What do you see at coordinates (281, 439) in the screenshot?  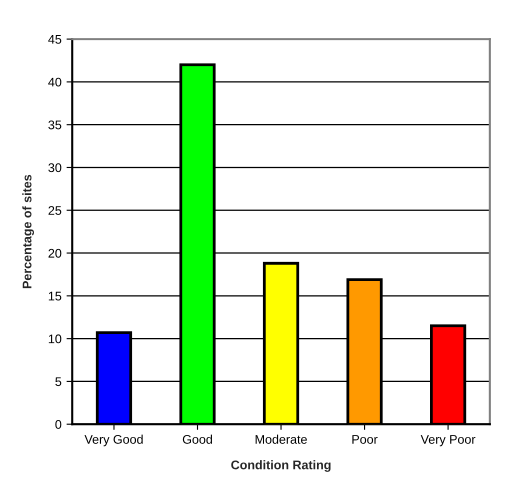 I see `x-tick-label: Moderate` at bounding box center [281, 439].